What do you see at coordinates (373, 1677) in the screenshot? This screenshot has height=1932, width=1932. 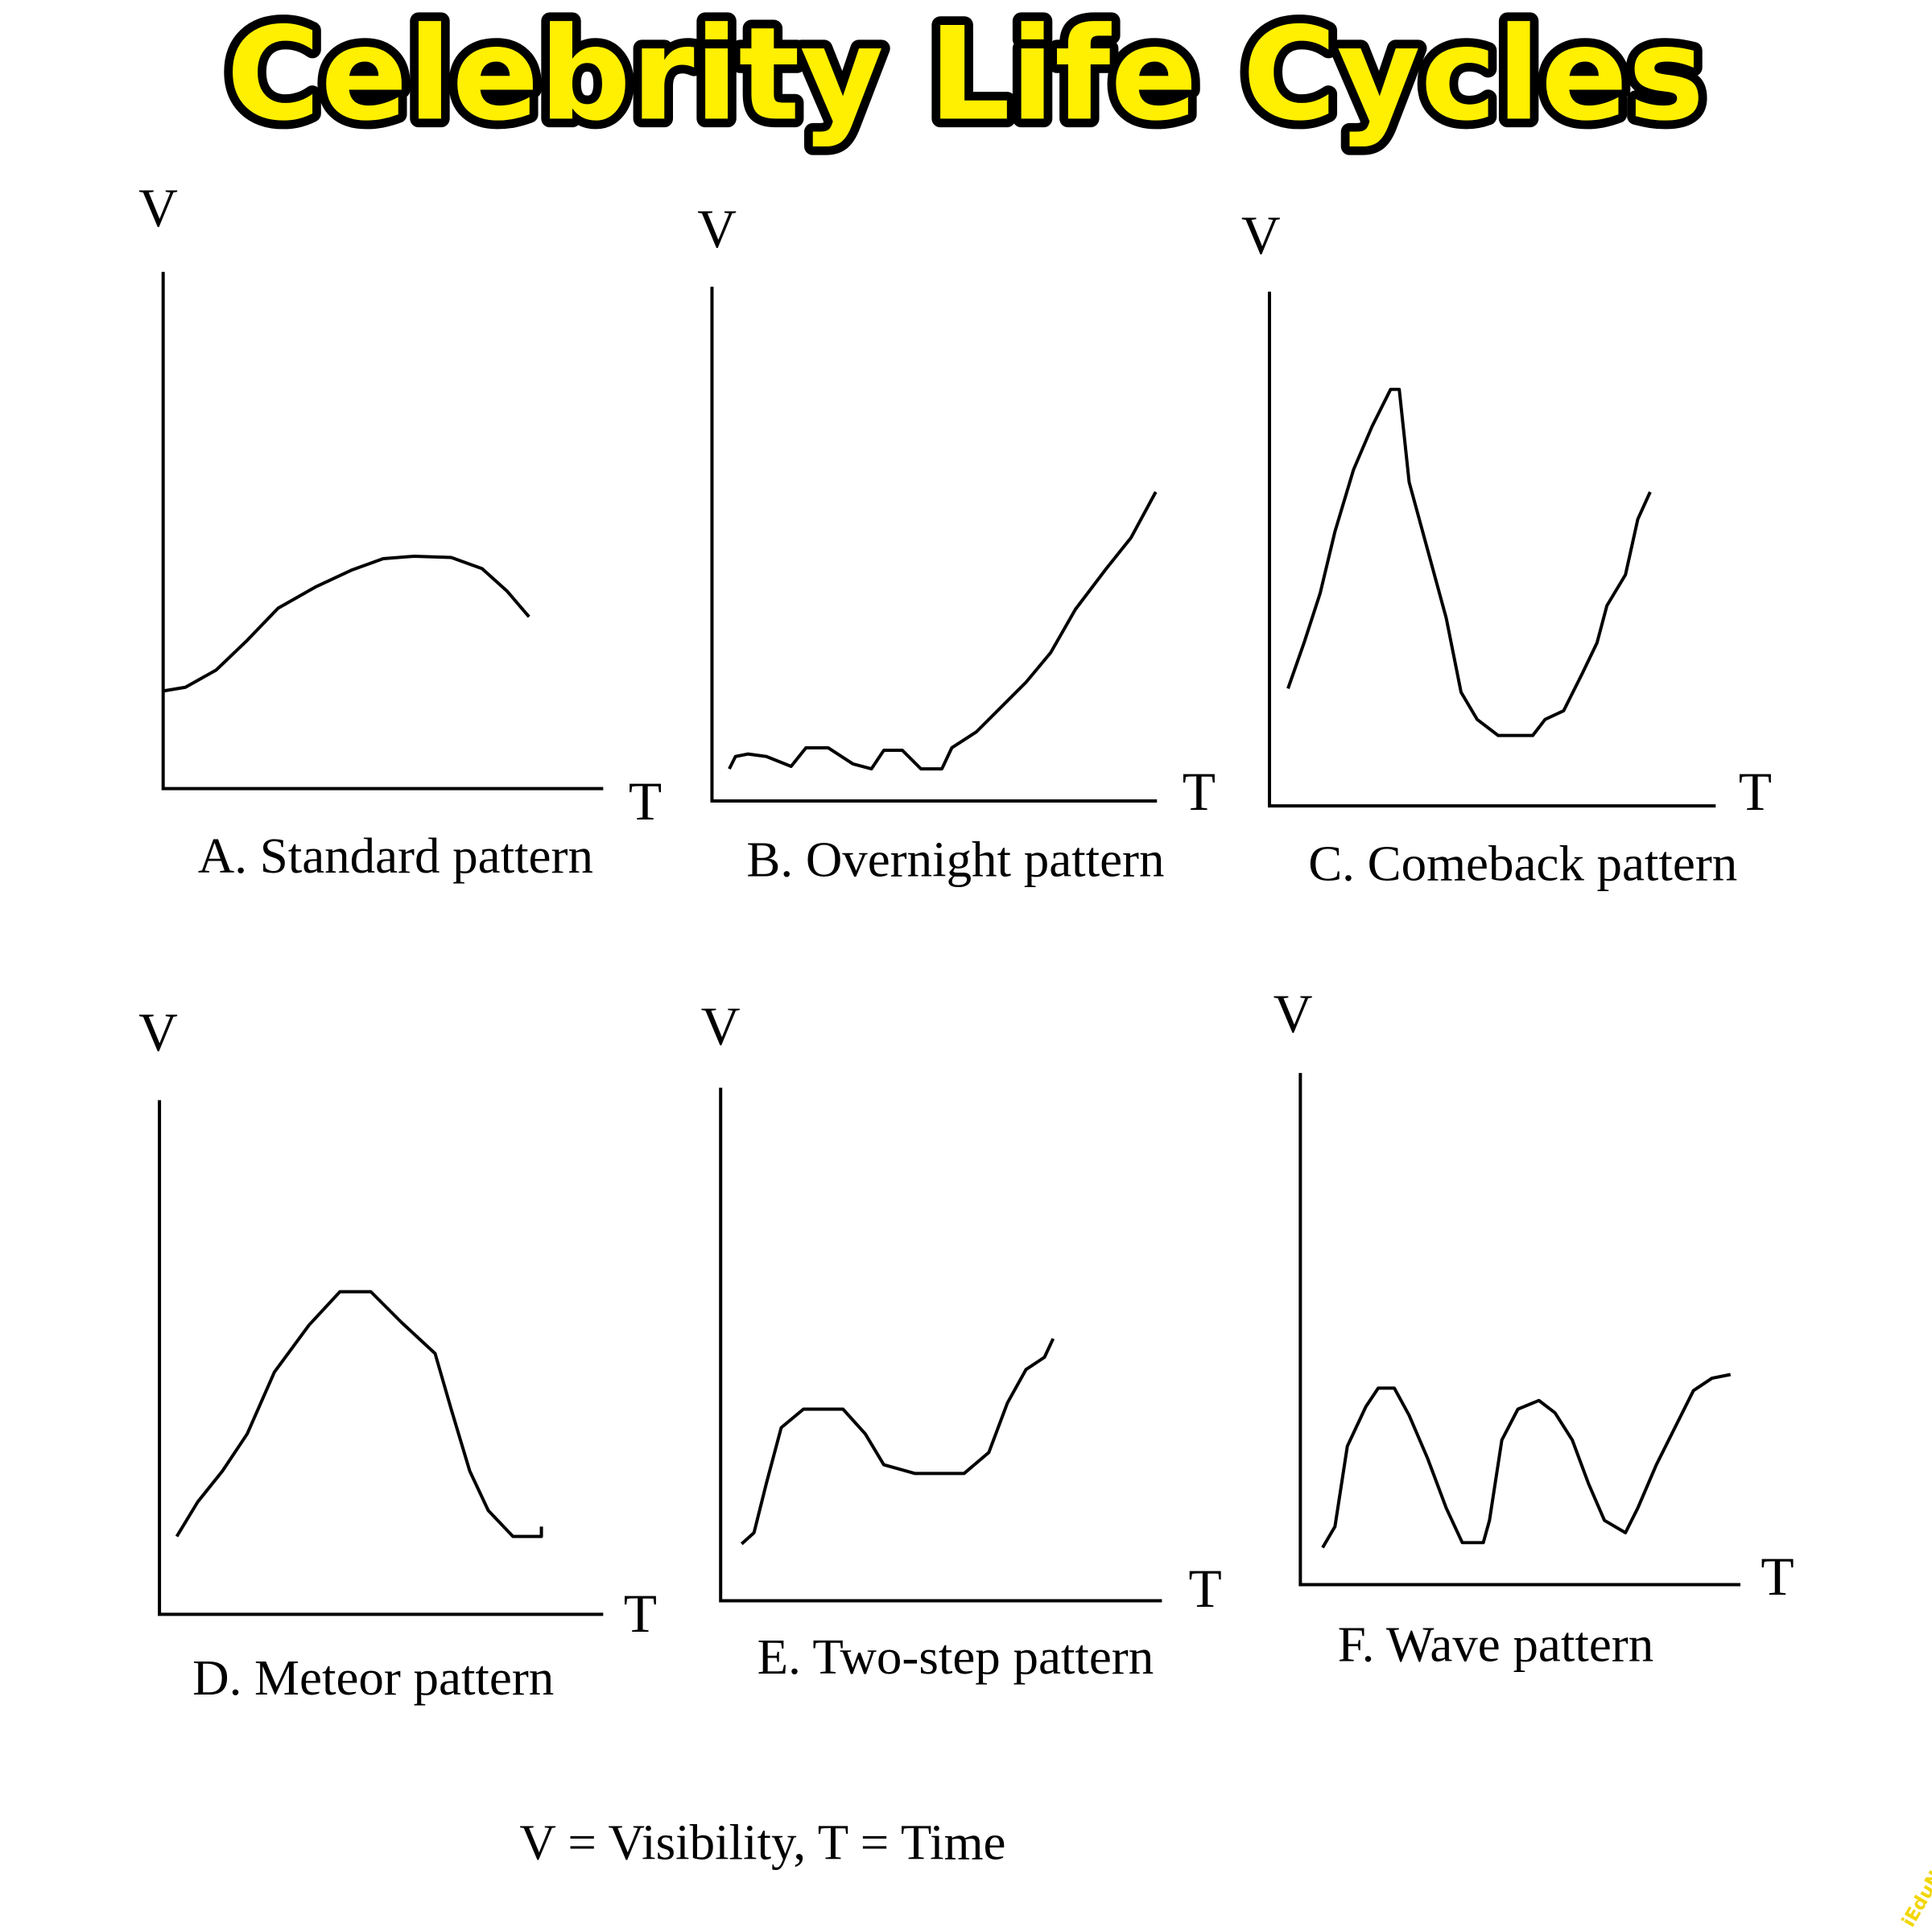 I see `caption: D. Meteor pattern` at bounding box center [373, 1677].